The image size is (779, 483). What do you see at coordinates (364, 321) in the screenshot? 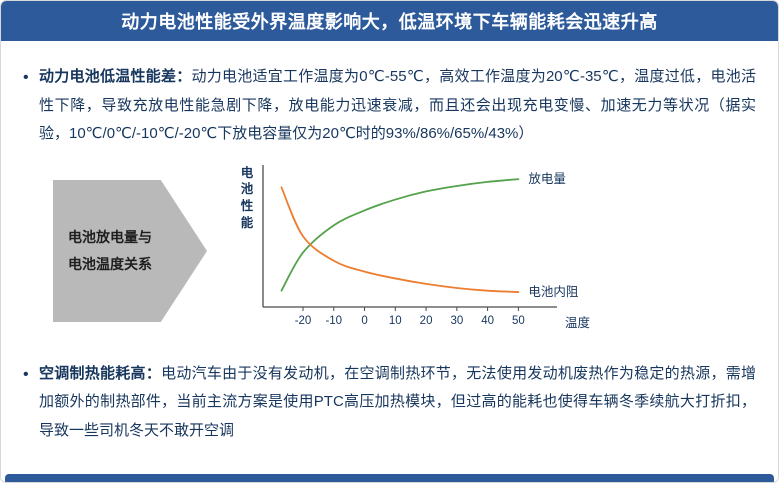
I see `svg-text: 0` at bounding box center [364, 321].